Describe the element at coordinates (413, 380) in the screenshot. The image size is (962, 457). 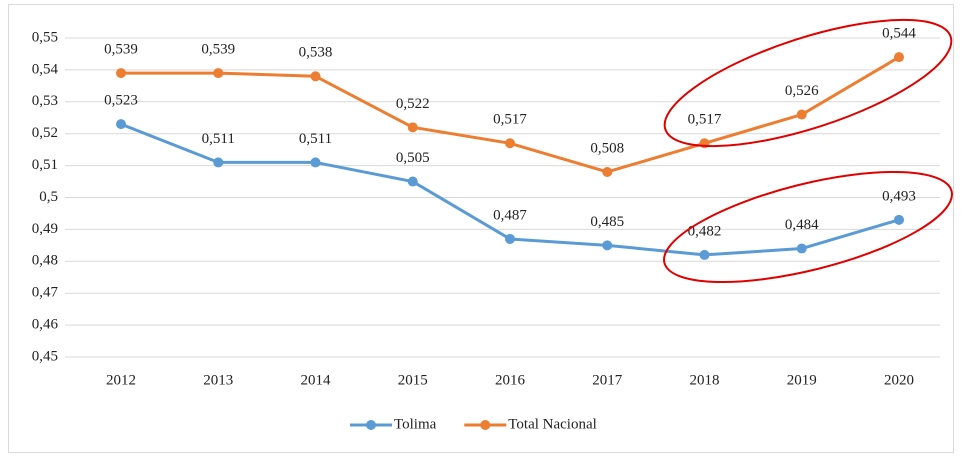
I see `x-tick-label: 2015` at that location.